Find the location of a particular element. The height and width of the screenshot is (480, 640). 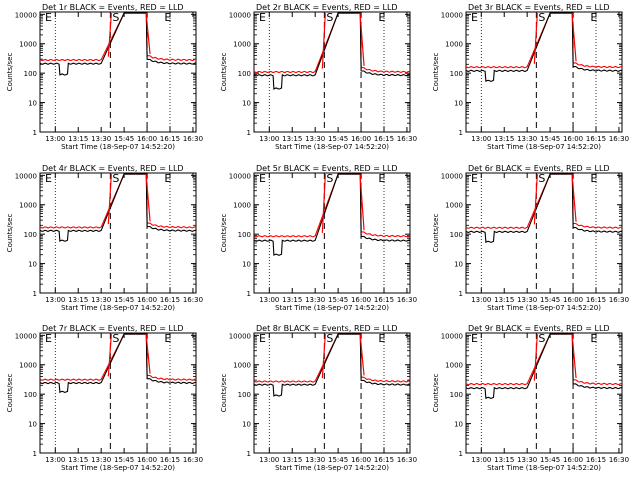

plot-title: Det 5r BLACK = Events, RED = LLD is located at coordinates (327, 168).